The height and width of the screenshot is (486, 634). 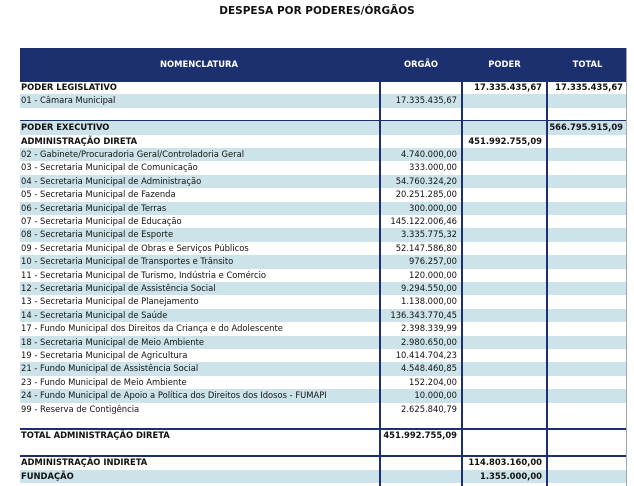 I want to click on amount: 152.204,00, so click(x=433, y=381).